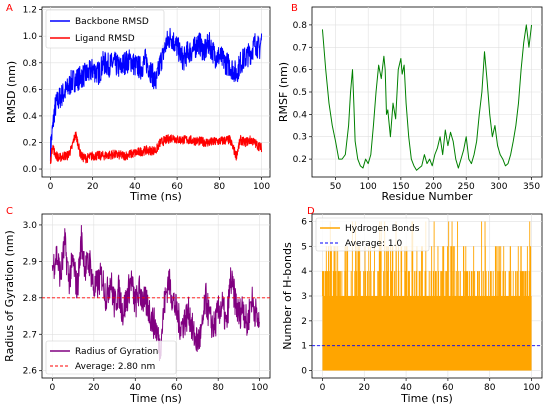 The height and width of the screenshot is (410, 550). Describe the element at coordinates (373, 244) in the screenshot. I see `legend-hbond-avg-label: Average: 1.0` at that location.